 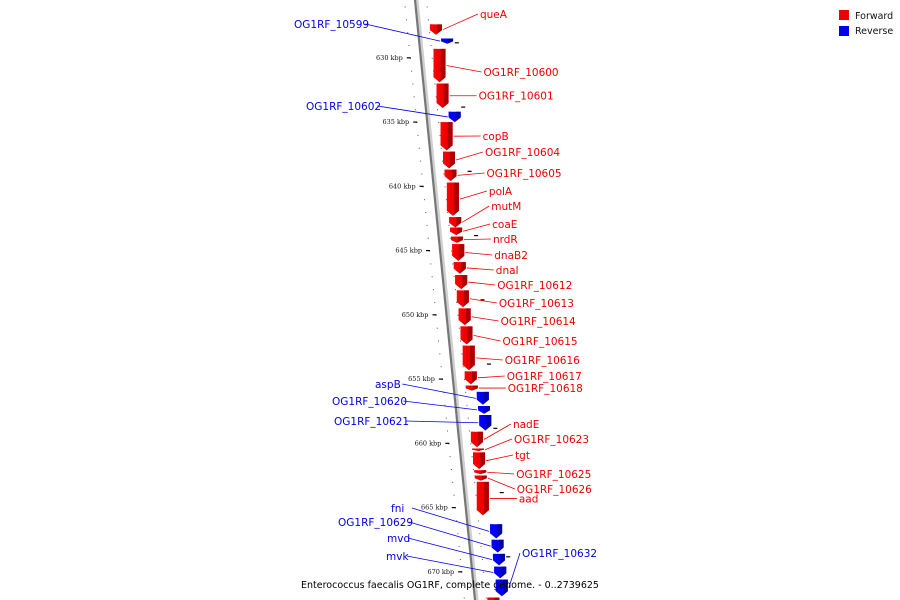 What do you see at coordinates (529, 500) in the screenshot?
I see `gene-label: aad` at bounding box center [529, 500].